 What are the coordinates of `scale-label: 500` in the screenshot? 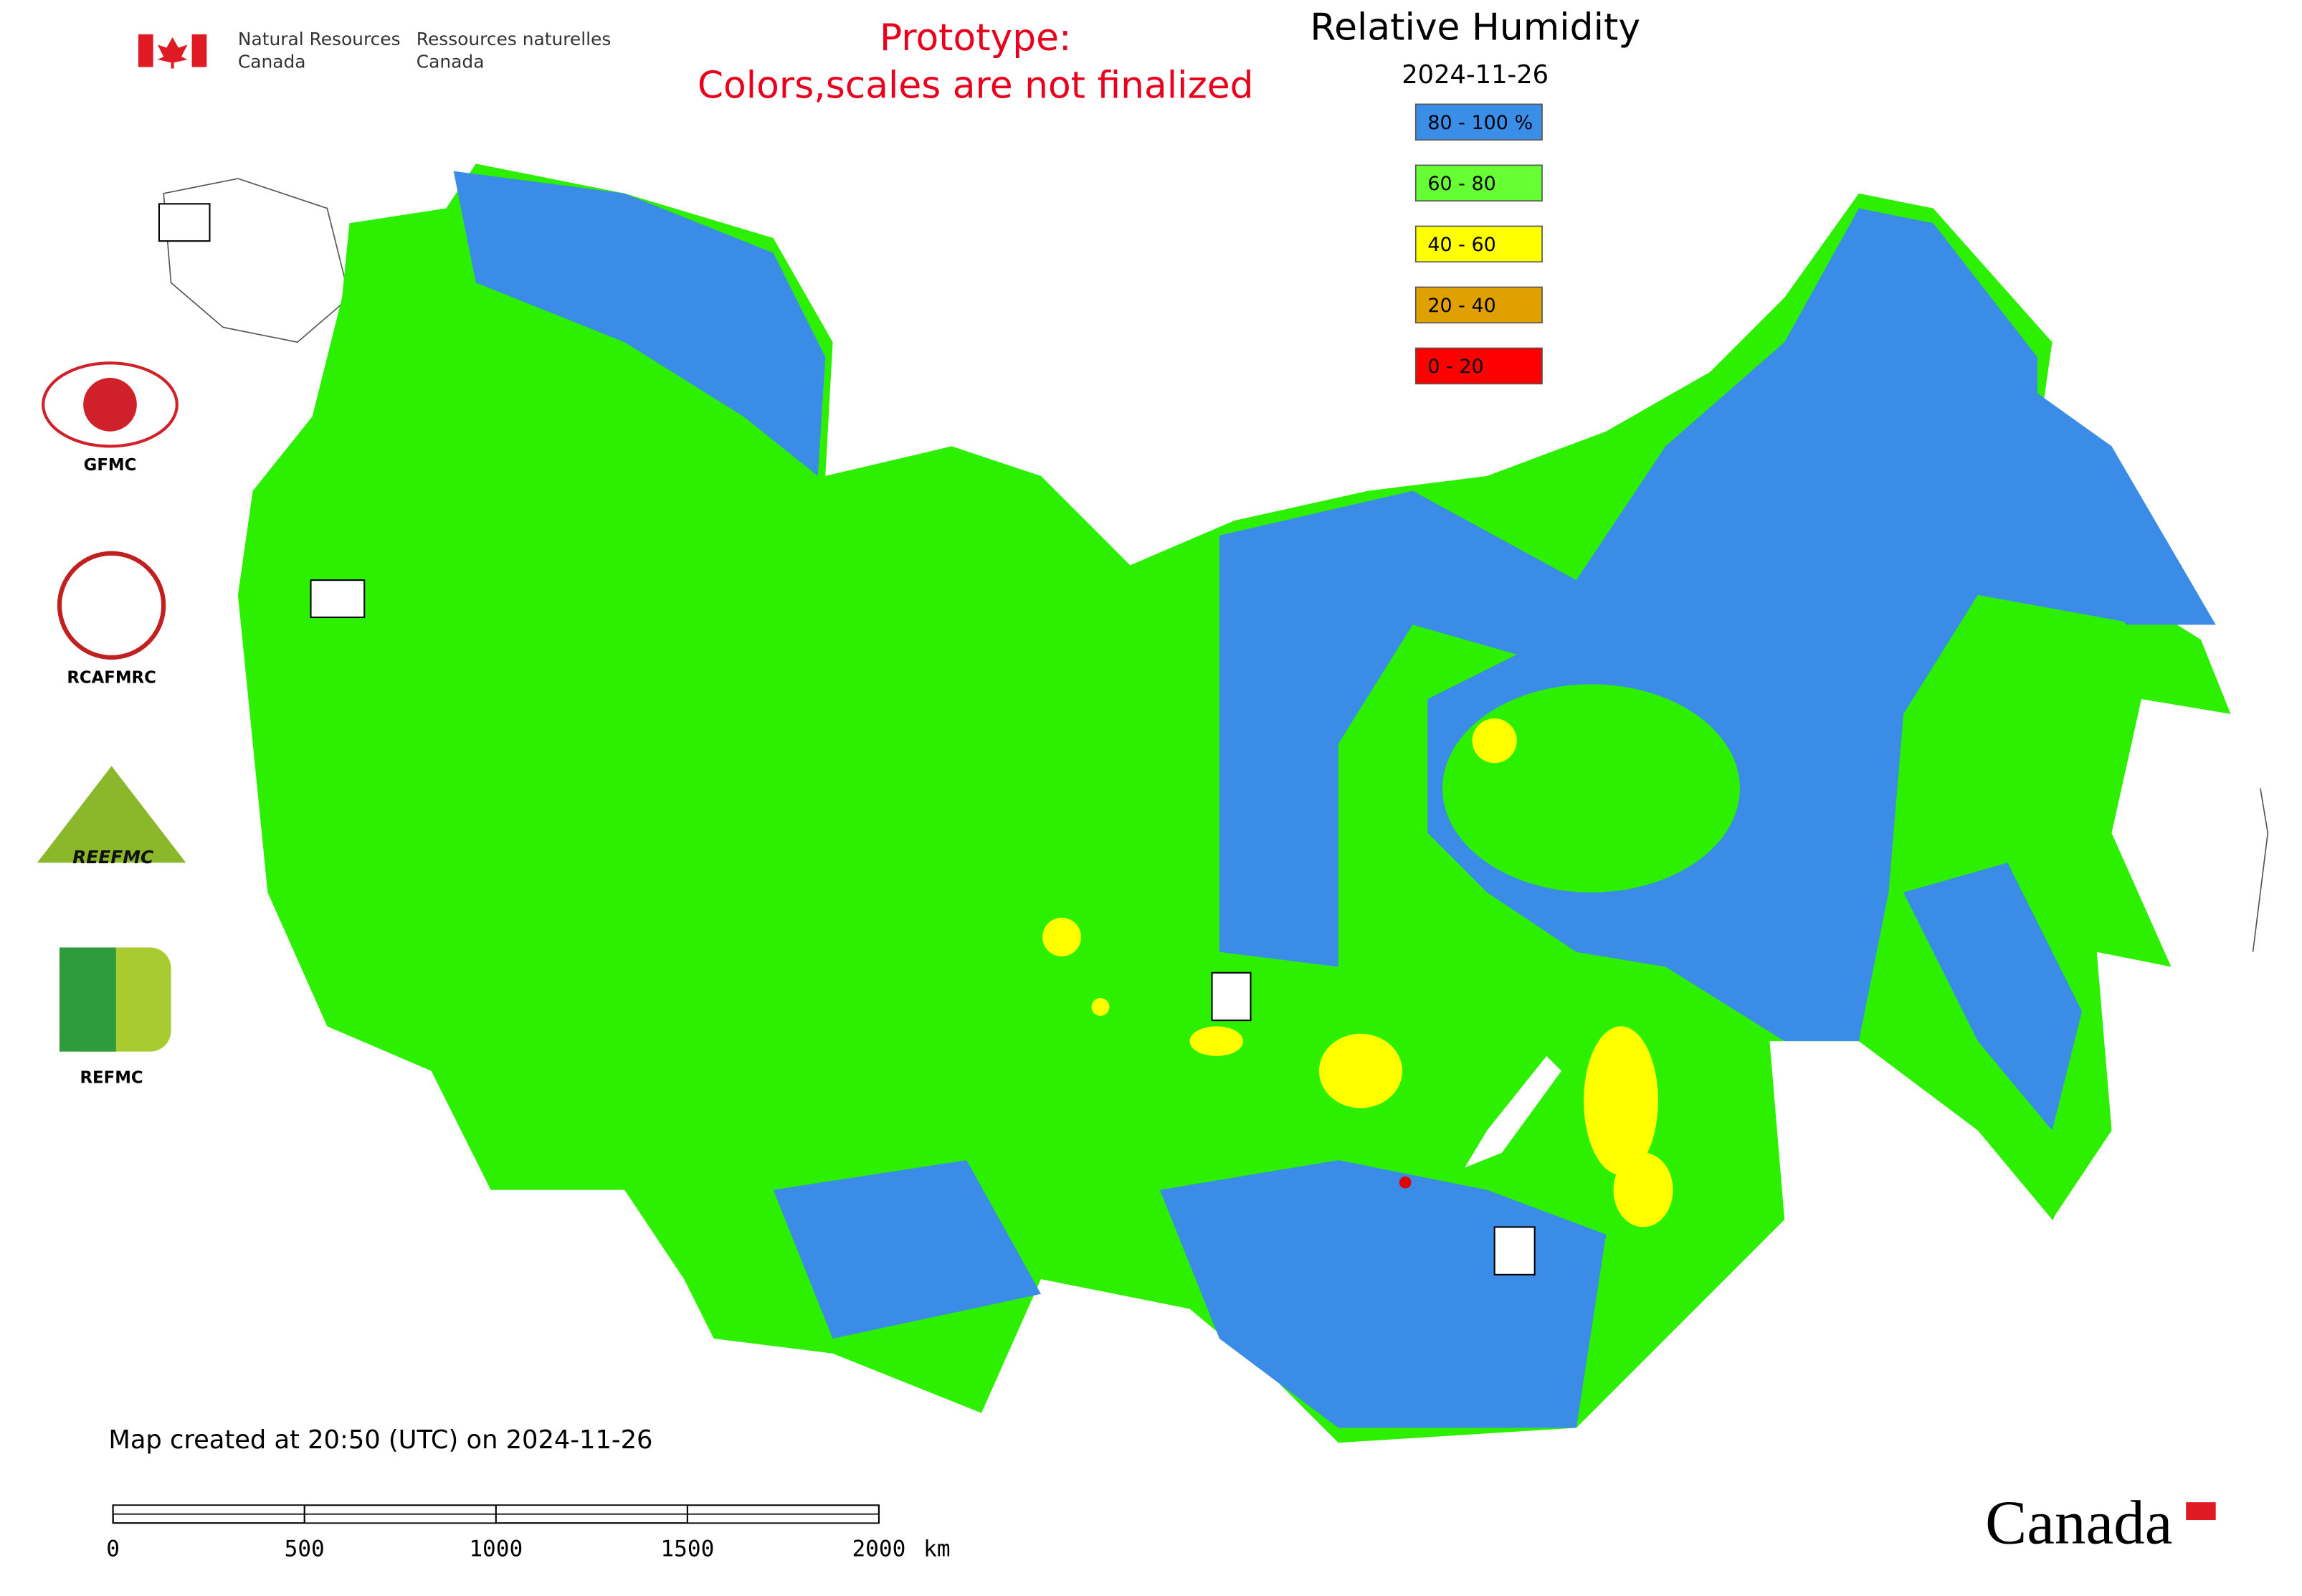 It's located at (305, 1549).